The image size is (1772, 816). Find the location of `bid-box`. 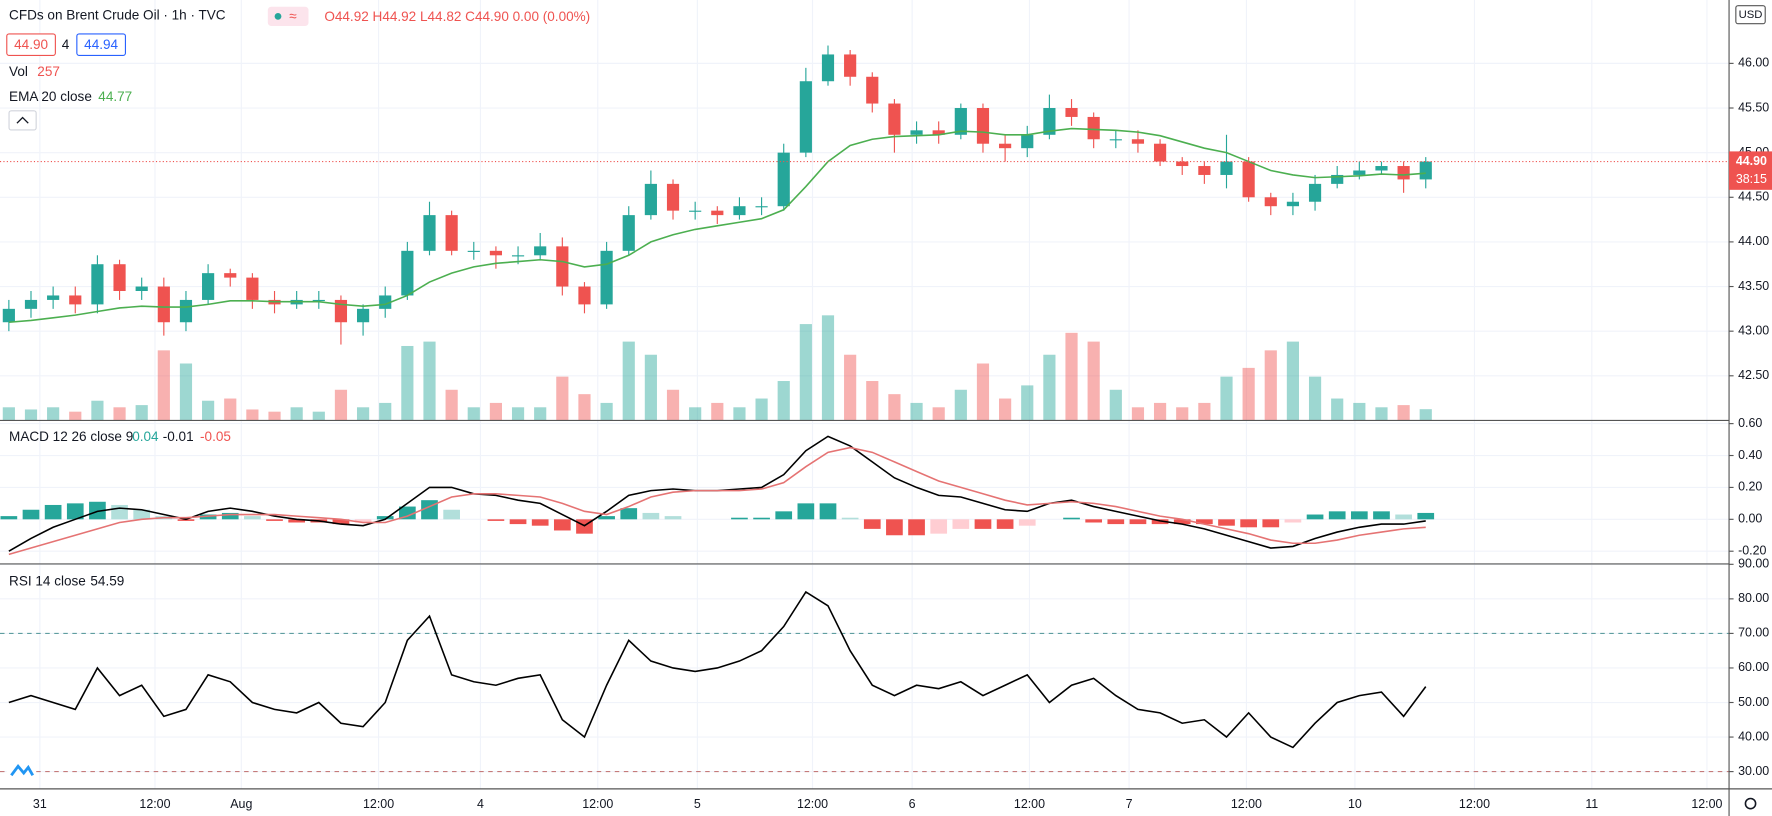

bid-box is located at coordinates (31, 44).